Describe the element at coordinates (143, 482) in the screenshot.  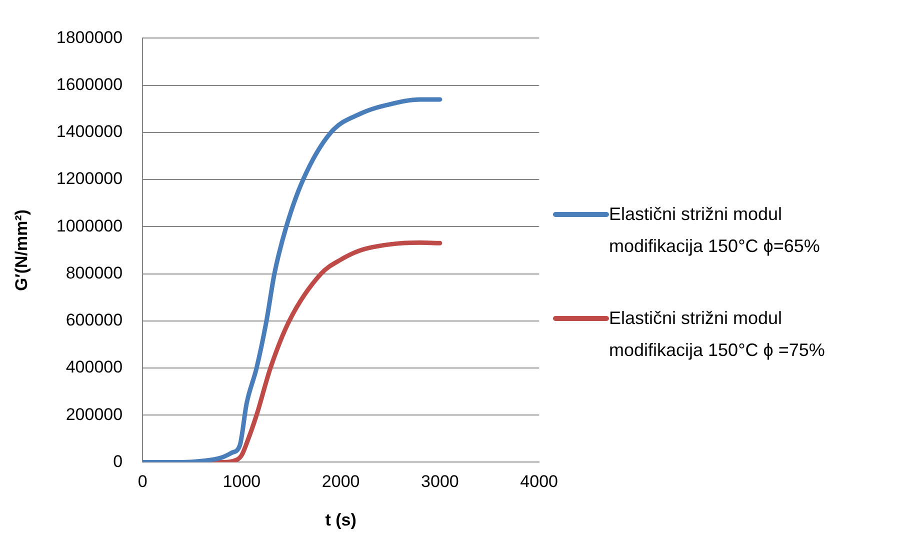
I see `x-tick-label: 0` at that location.